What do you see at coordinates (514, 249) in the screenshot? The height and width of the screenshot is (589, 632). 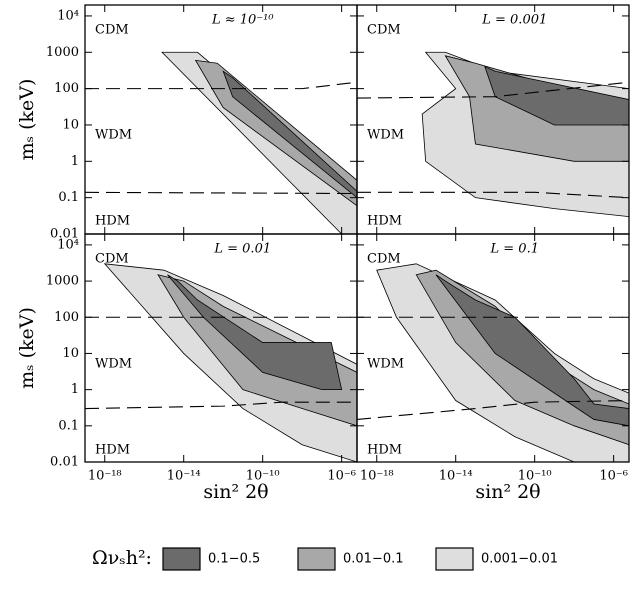 I see `panel-title: L = 0.1` at bounding box center [514, 249].